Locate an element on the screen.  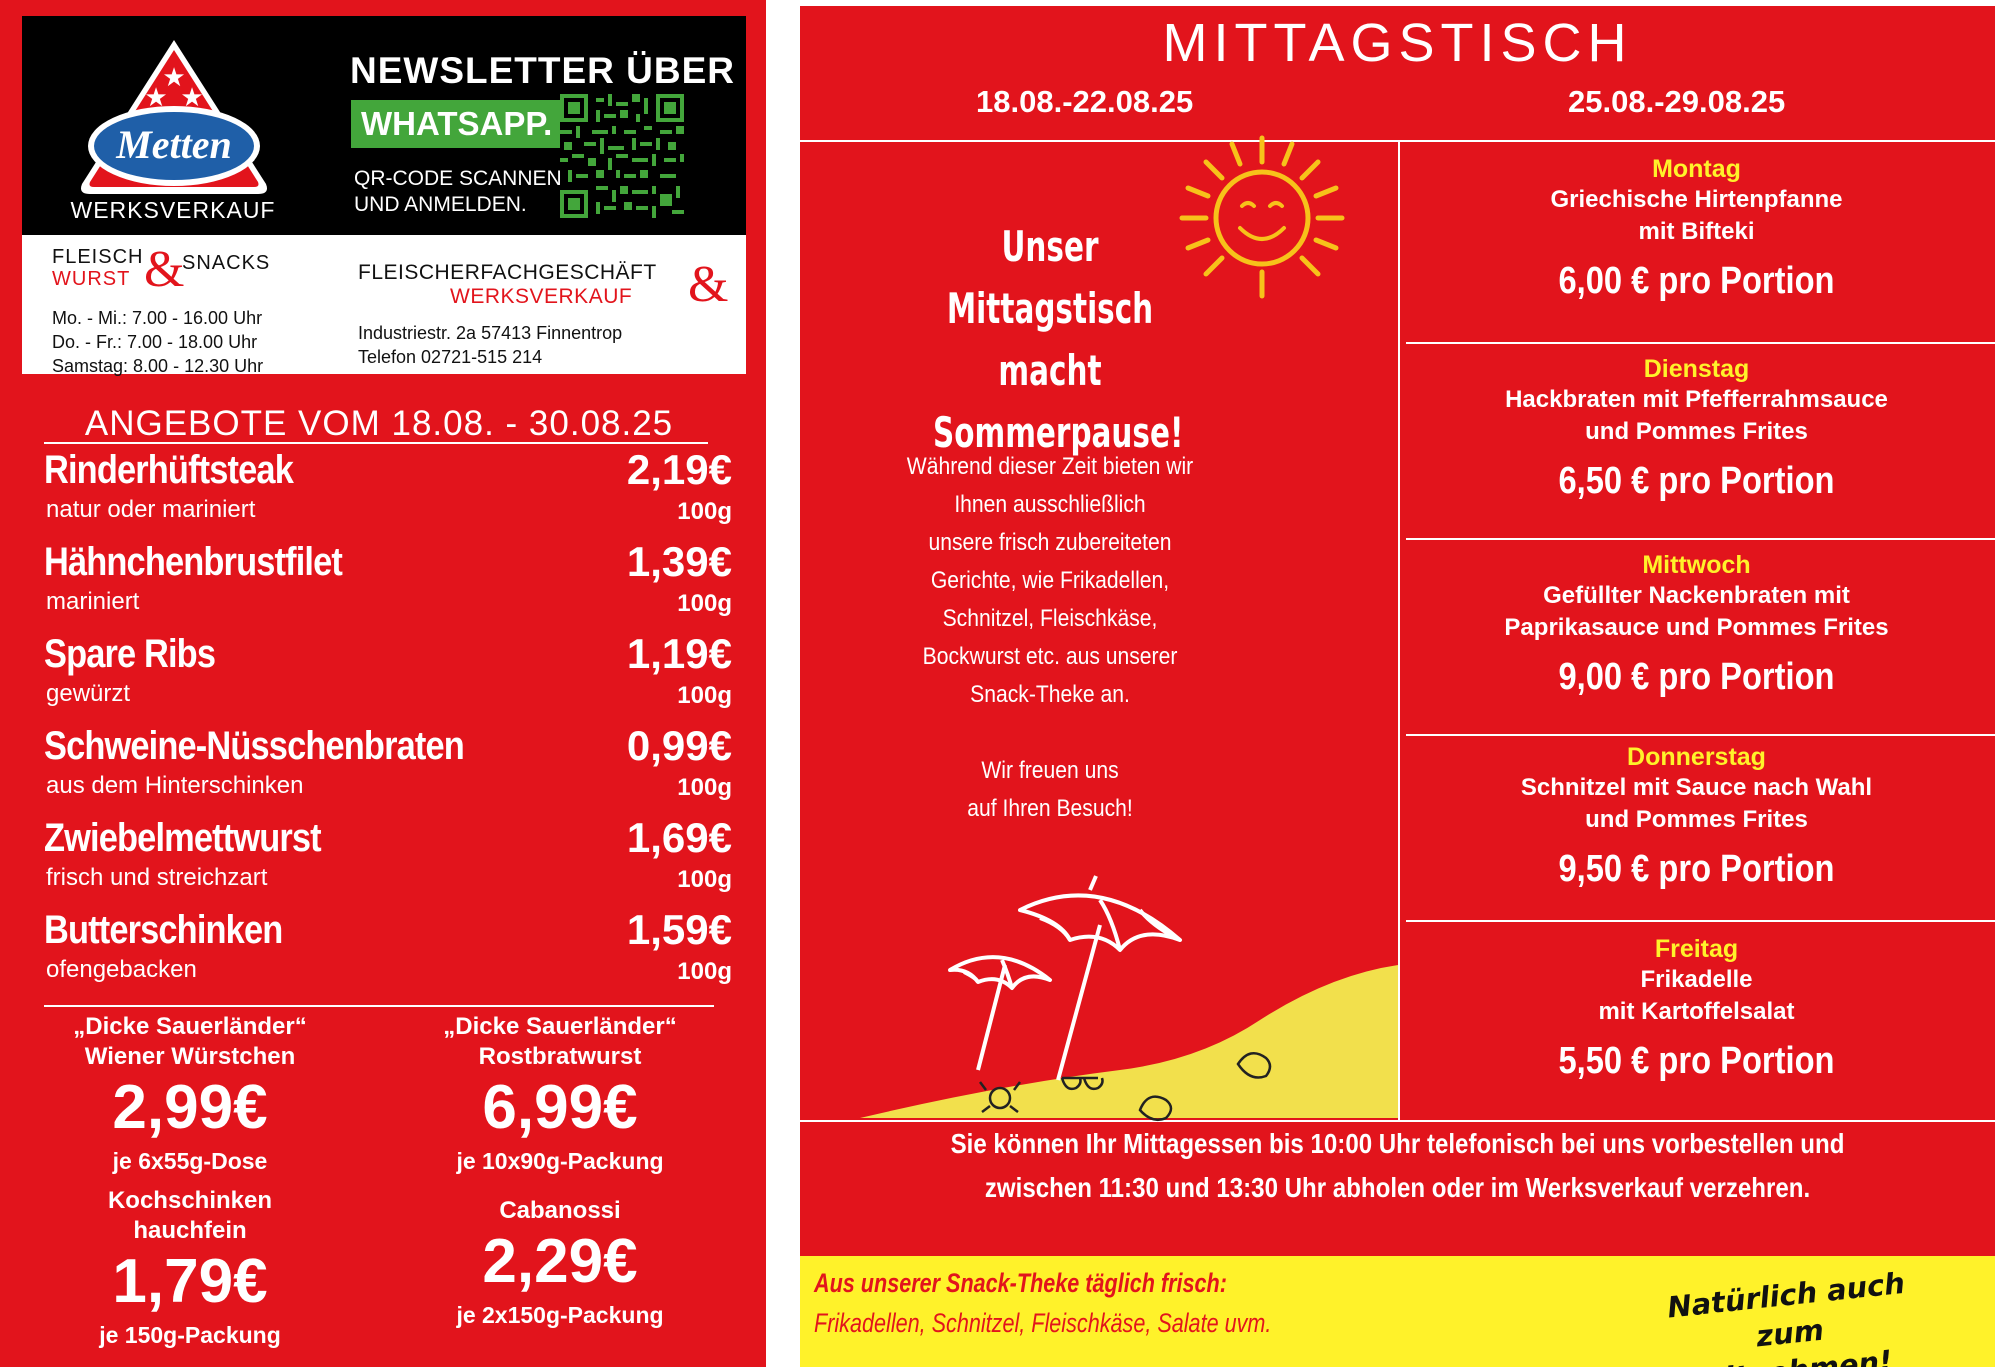
offer-item: Butterschinken ofengebacken 1,59€ 100g is located at coordinates (388, 945).